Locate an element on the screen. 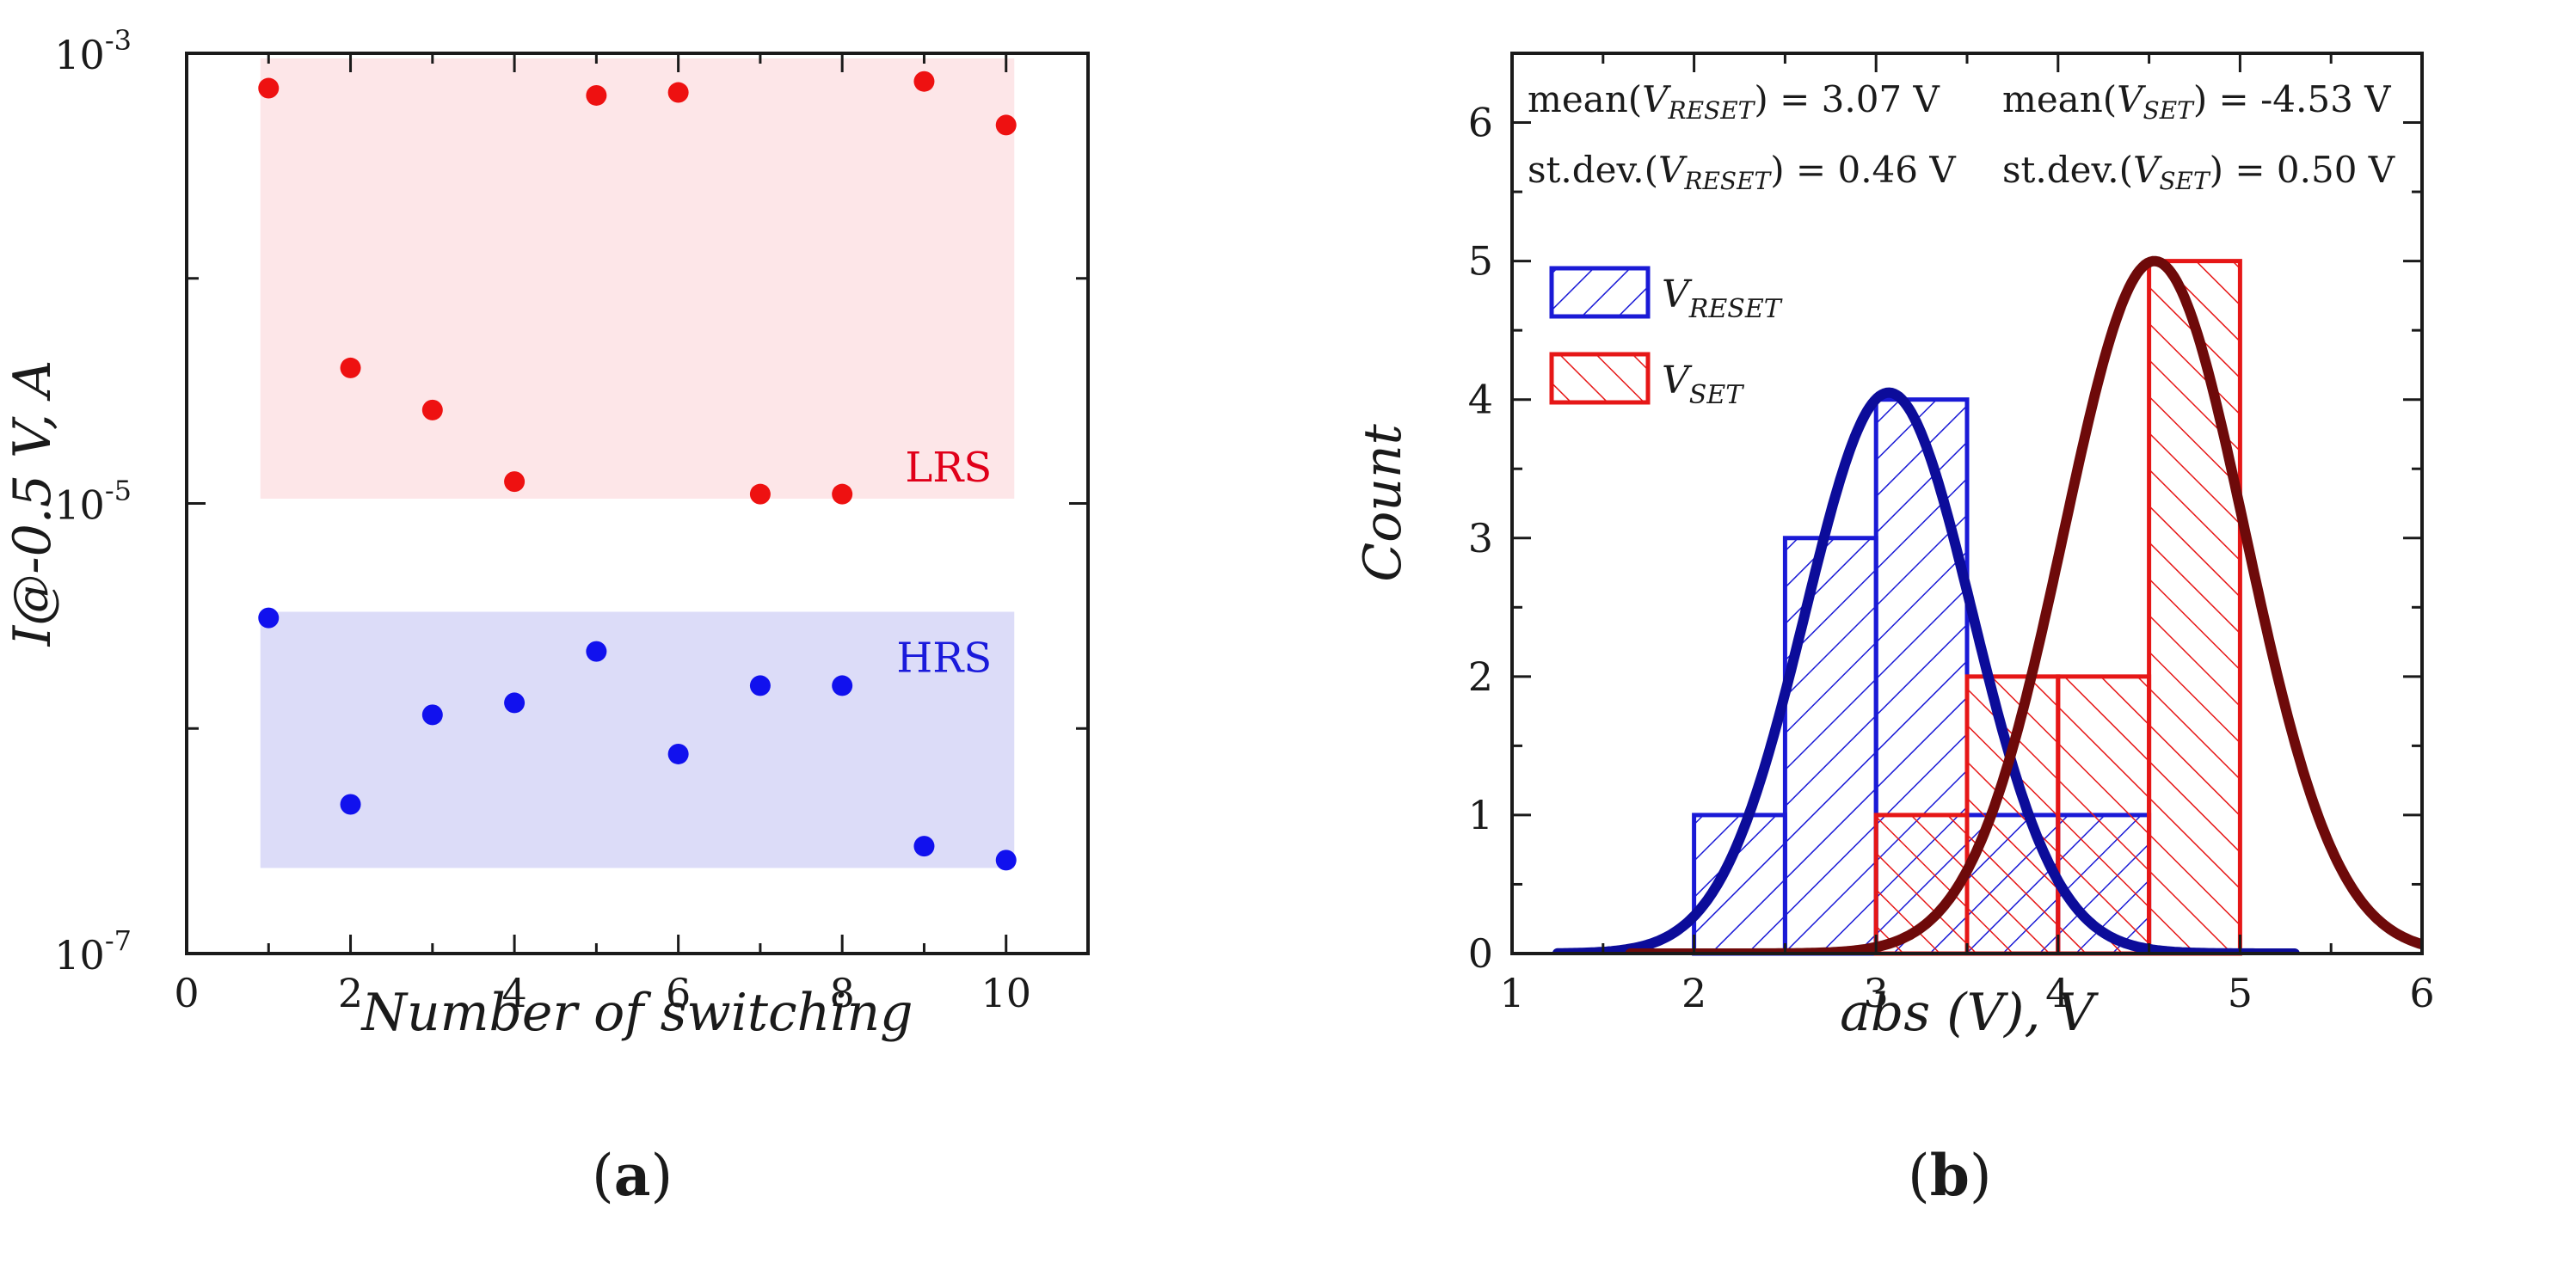 The height and width of the screenshot is (1282, 2576). legend-swatch-v-reset is located at coordinates (1600, 292).